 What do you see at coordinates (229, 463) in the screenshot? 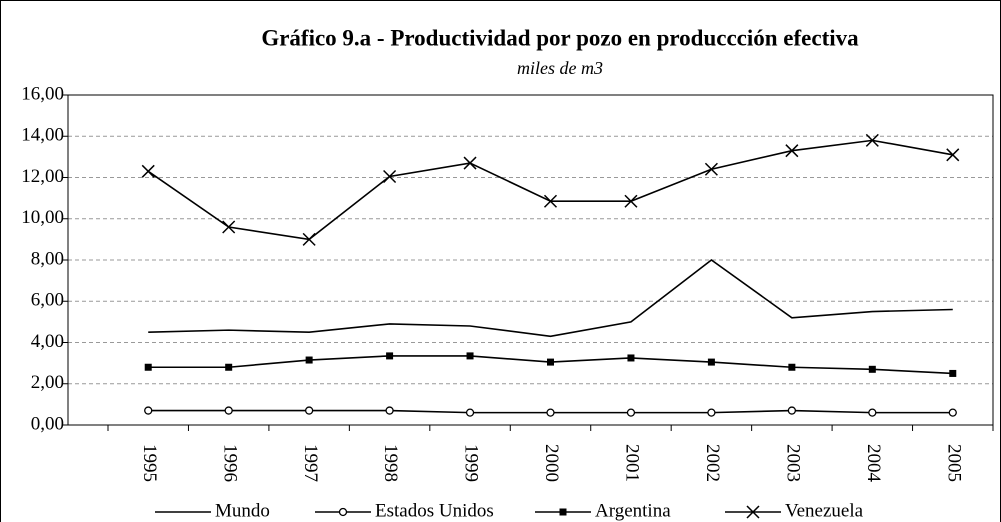
I see `x-tick-label: 1996` at bounding box center [229, 463].